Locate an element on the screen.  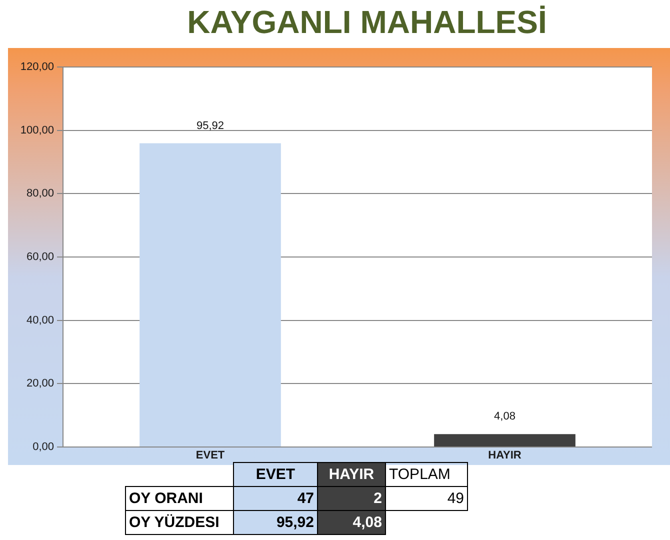
data-label: 4,08 is located at coordinates (352, 522).